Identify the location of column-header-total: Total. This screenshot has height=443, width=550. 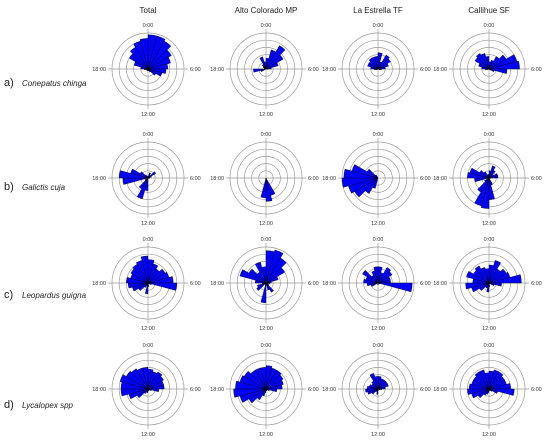
(148, 10).